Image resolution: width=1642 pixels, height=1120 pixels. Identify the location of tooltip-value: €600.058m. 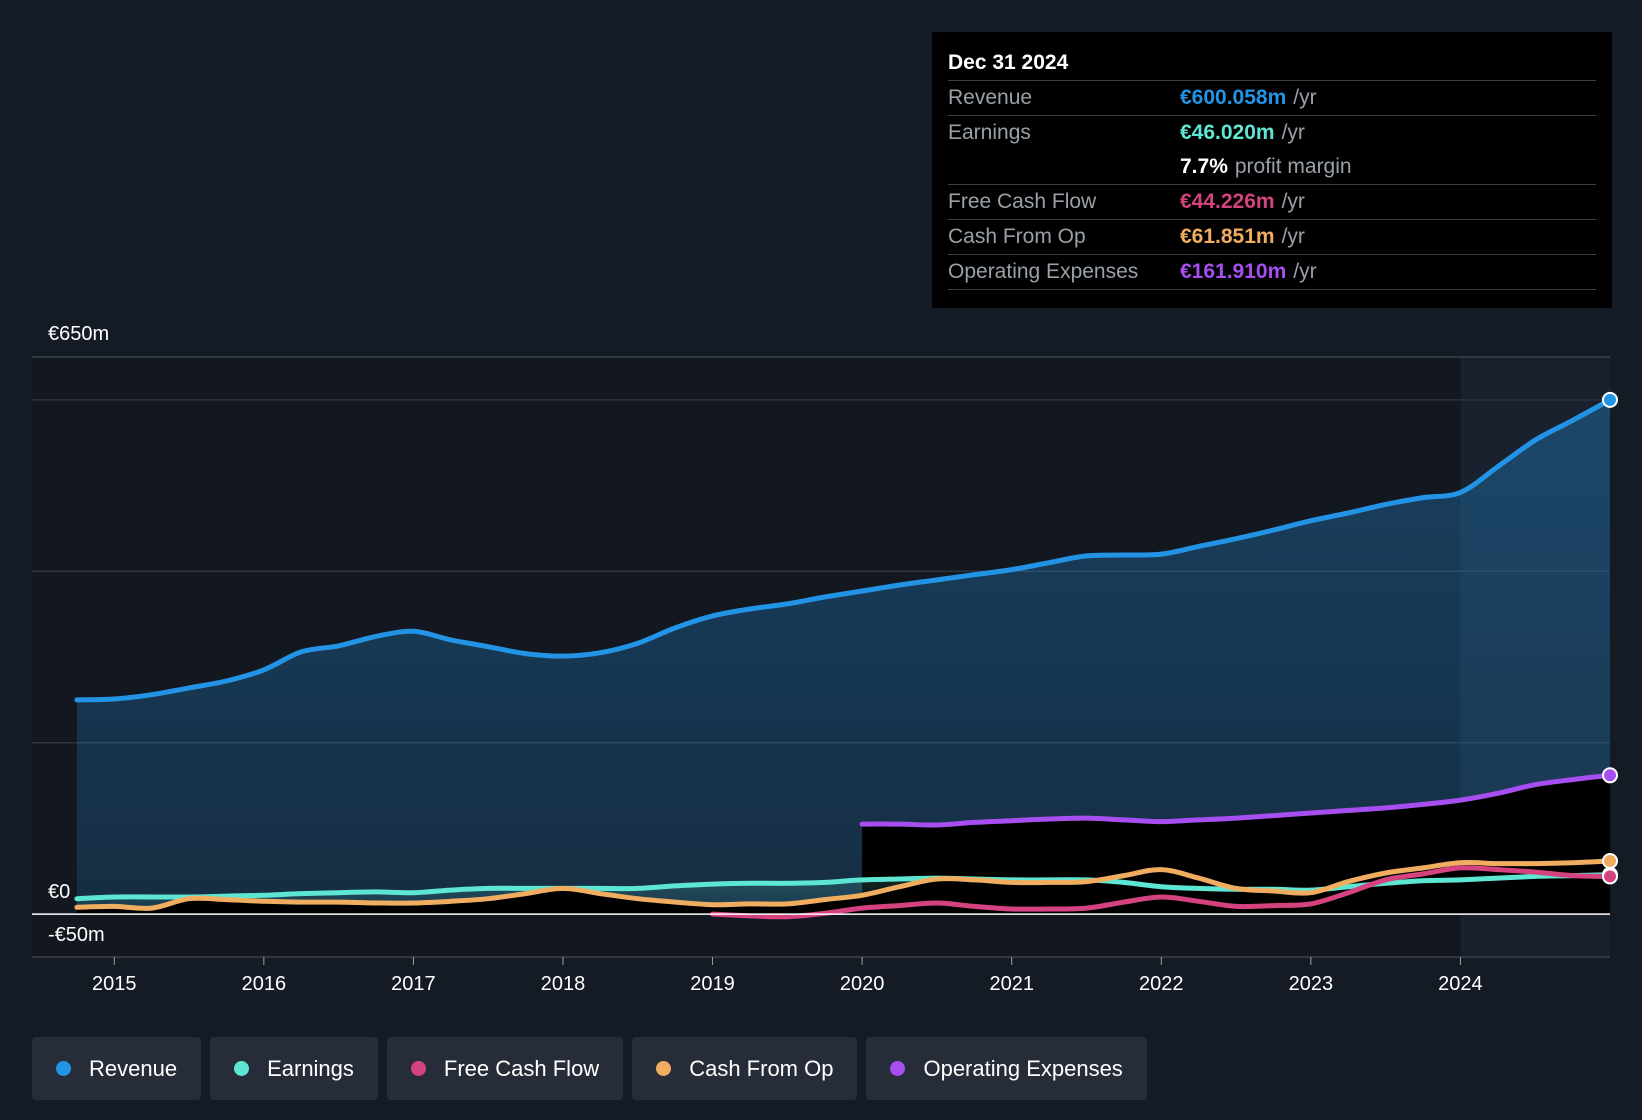
(1233, 97).